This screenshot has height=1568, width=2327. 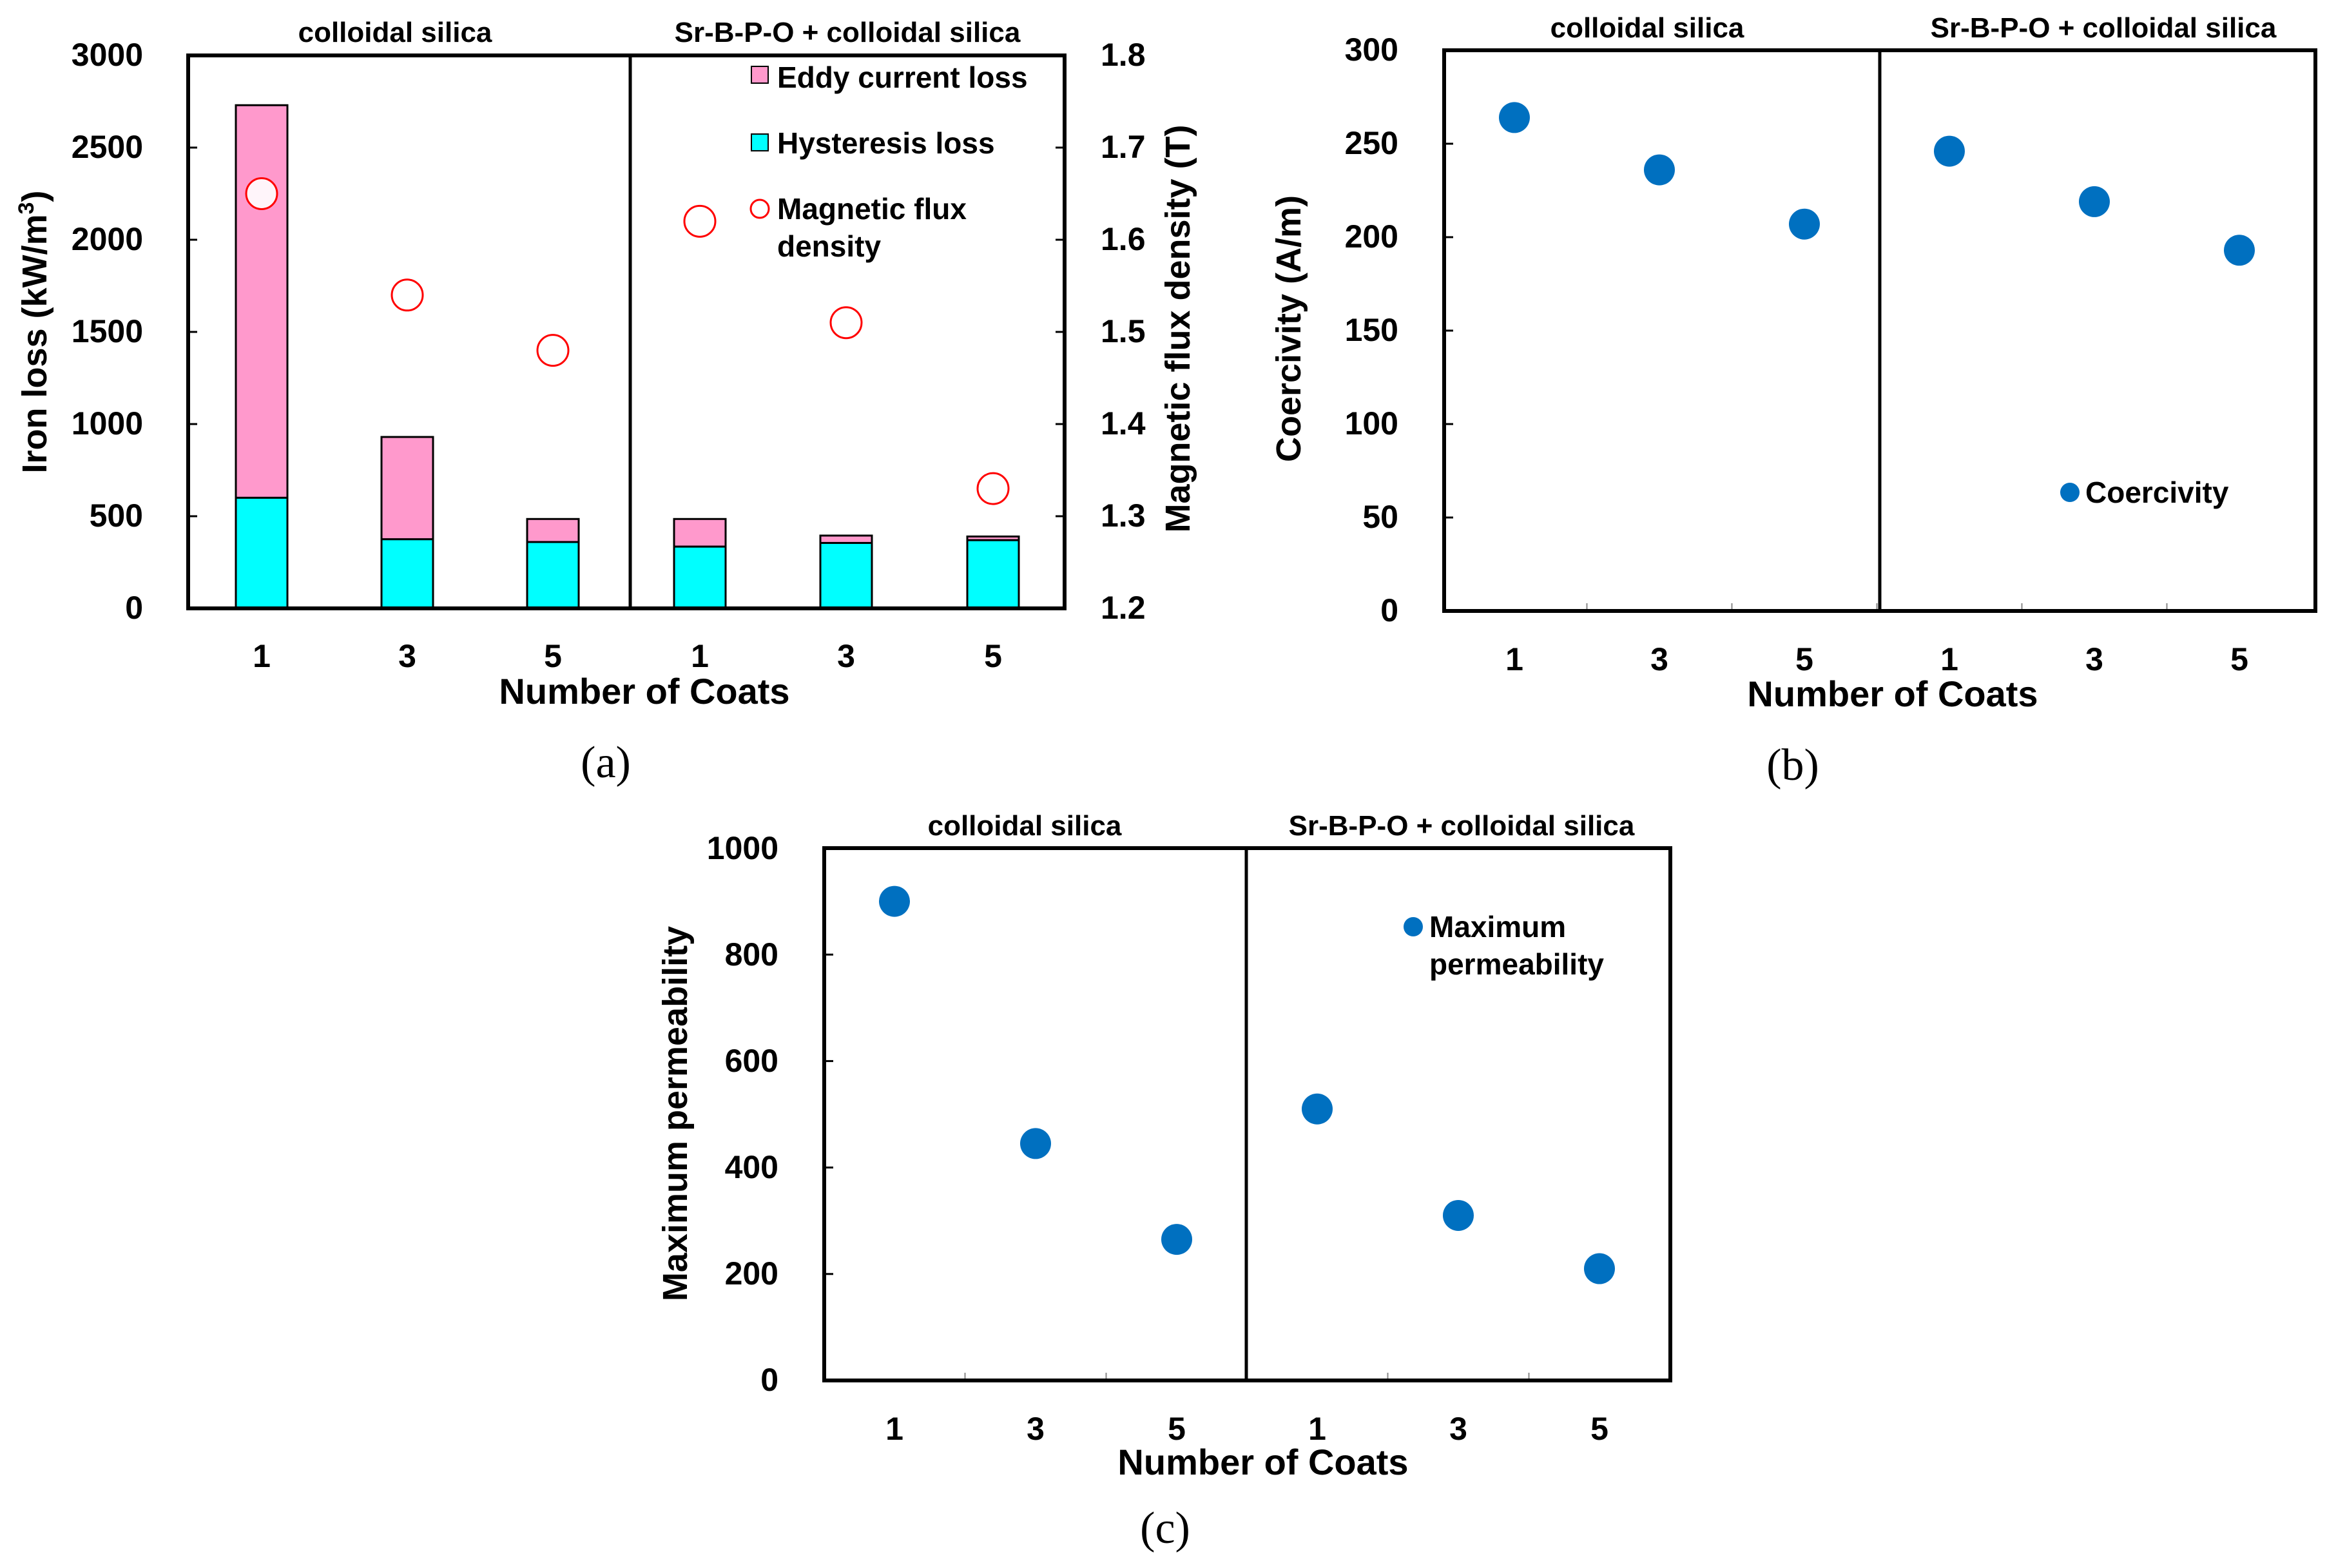 What do you see at coordinates (1380, 517) in the screenshot?
I see `b-y-tick-label: 50` at bounding box center [1380, 517].